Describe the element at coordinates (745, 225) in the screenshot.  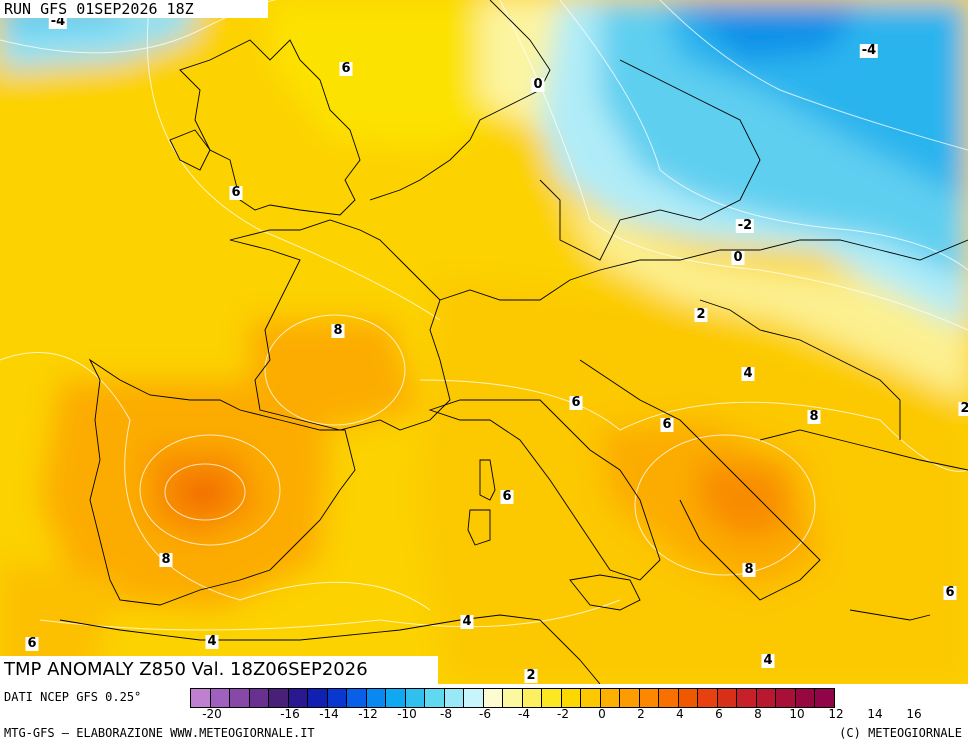
I see `contour-label: -2` at that location.